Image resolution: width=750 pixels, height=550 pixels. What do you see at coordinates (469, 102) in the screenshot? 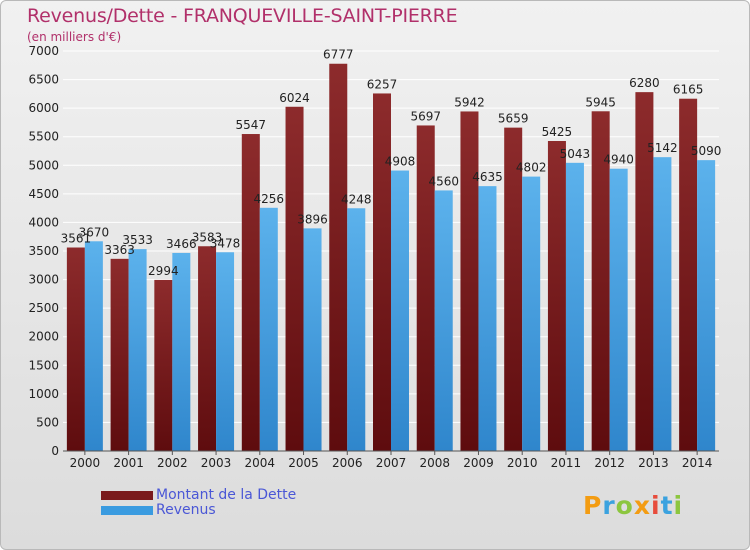
I see `data-label-dette: 5942` at bounding box center [469, 102].